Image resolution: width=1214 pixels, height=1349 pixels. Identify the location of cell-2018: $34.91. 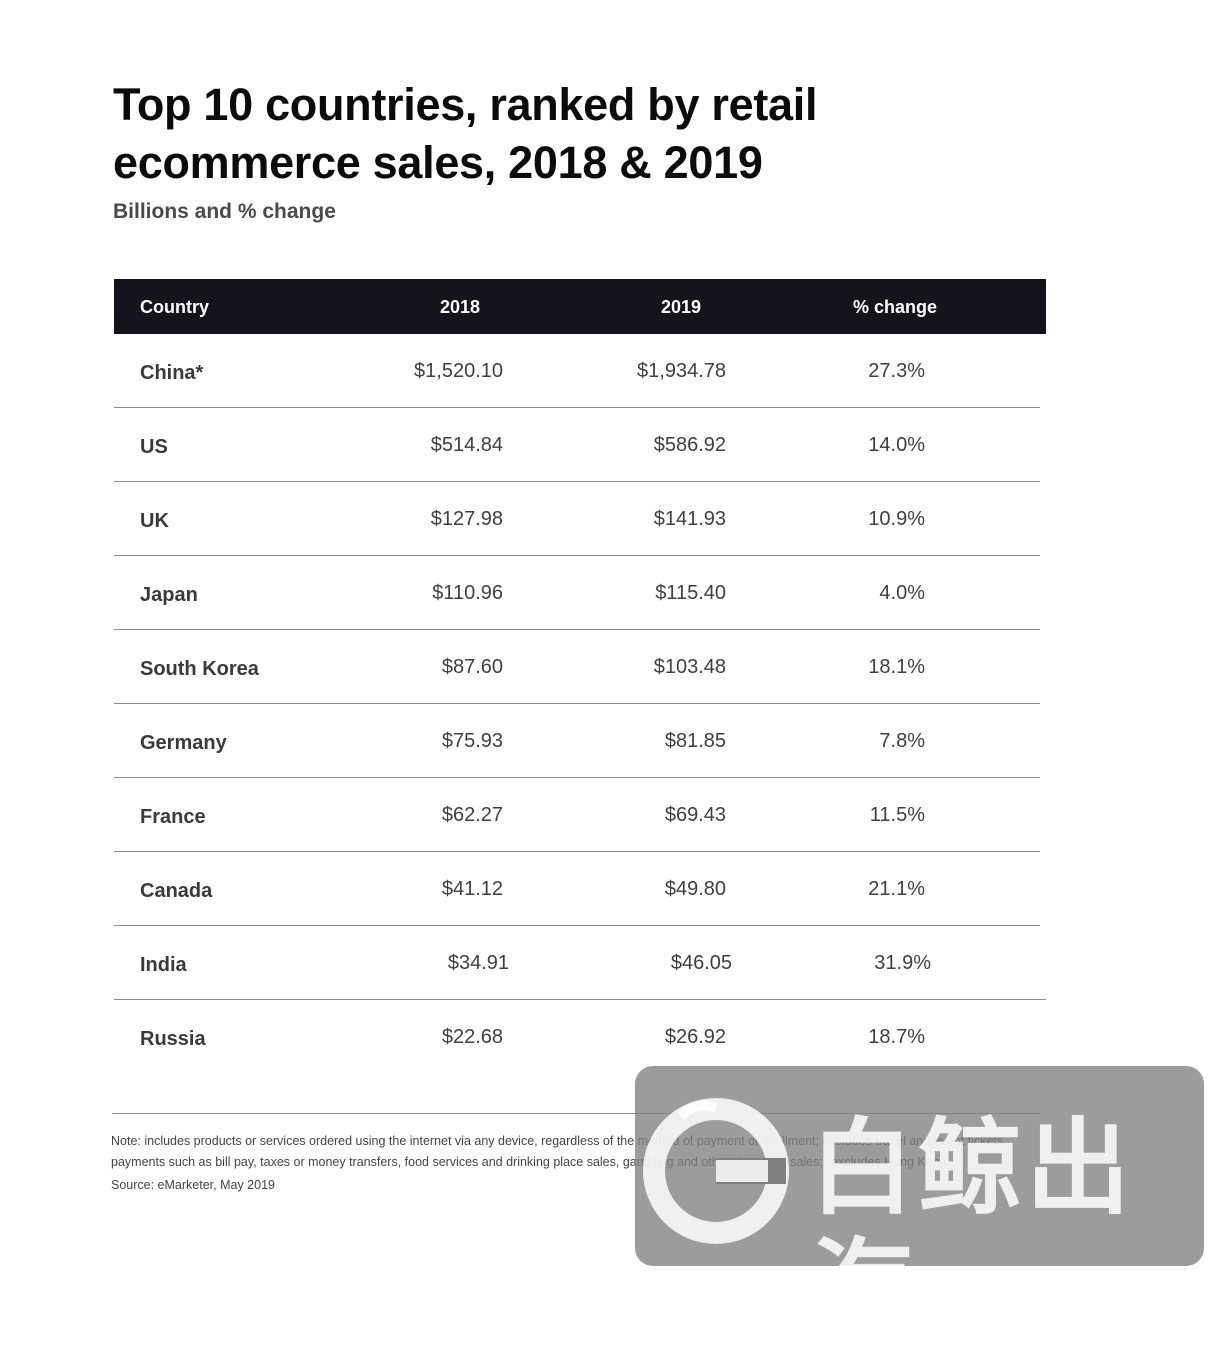
(478, 963).